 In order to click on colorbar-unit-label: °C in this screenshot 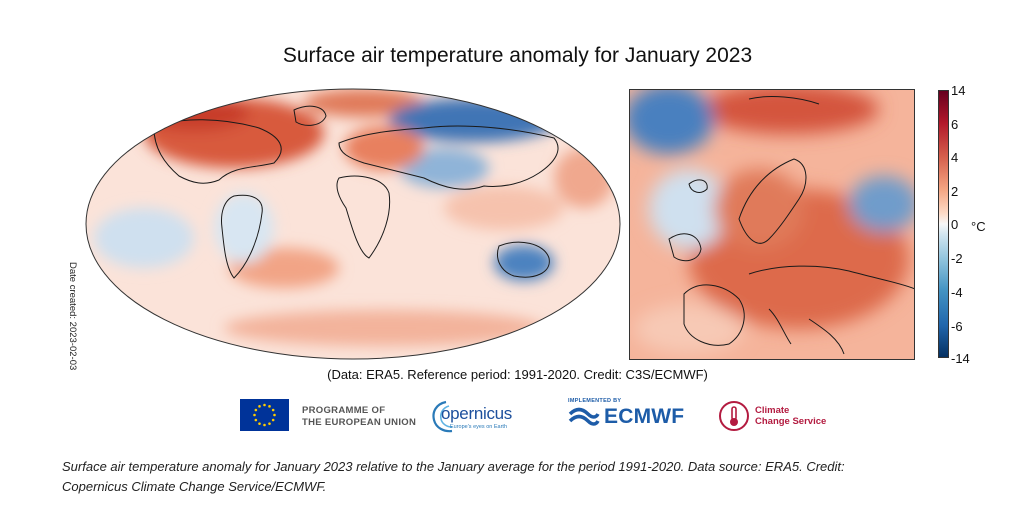, I will do `click(978, 226)`.